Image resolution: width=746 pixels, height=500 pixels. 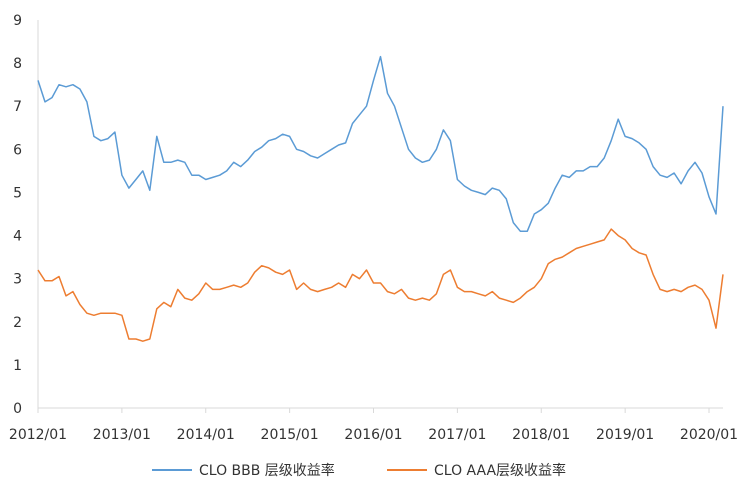 What do you see at coordinates (541, 435) in the screenshot?
I see `x-tick-label: 2018/01` at bounding box center [541, 435].